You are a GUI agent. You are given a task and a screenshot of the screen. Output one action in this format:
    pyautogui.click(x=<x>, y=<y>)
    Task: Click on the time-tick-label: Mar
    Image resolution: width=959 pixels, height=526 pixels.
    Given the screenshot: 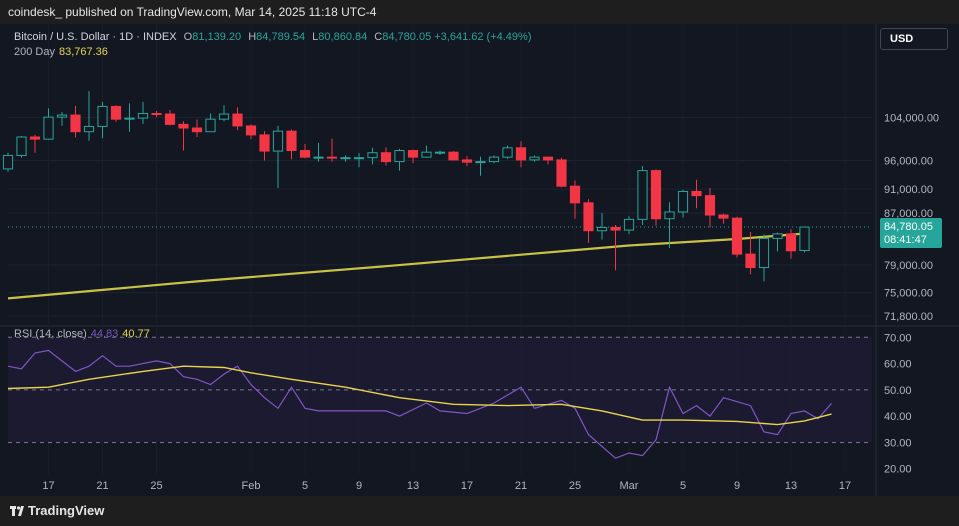 What is the action you would take?
    pyautogui.click(x=629, y=486)
    